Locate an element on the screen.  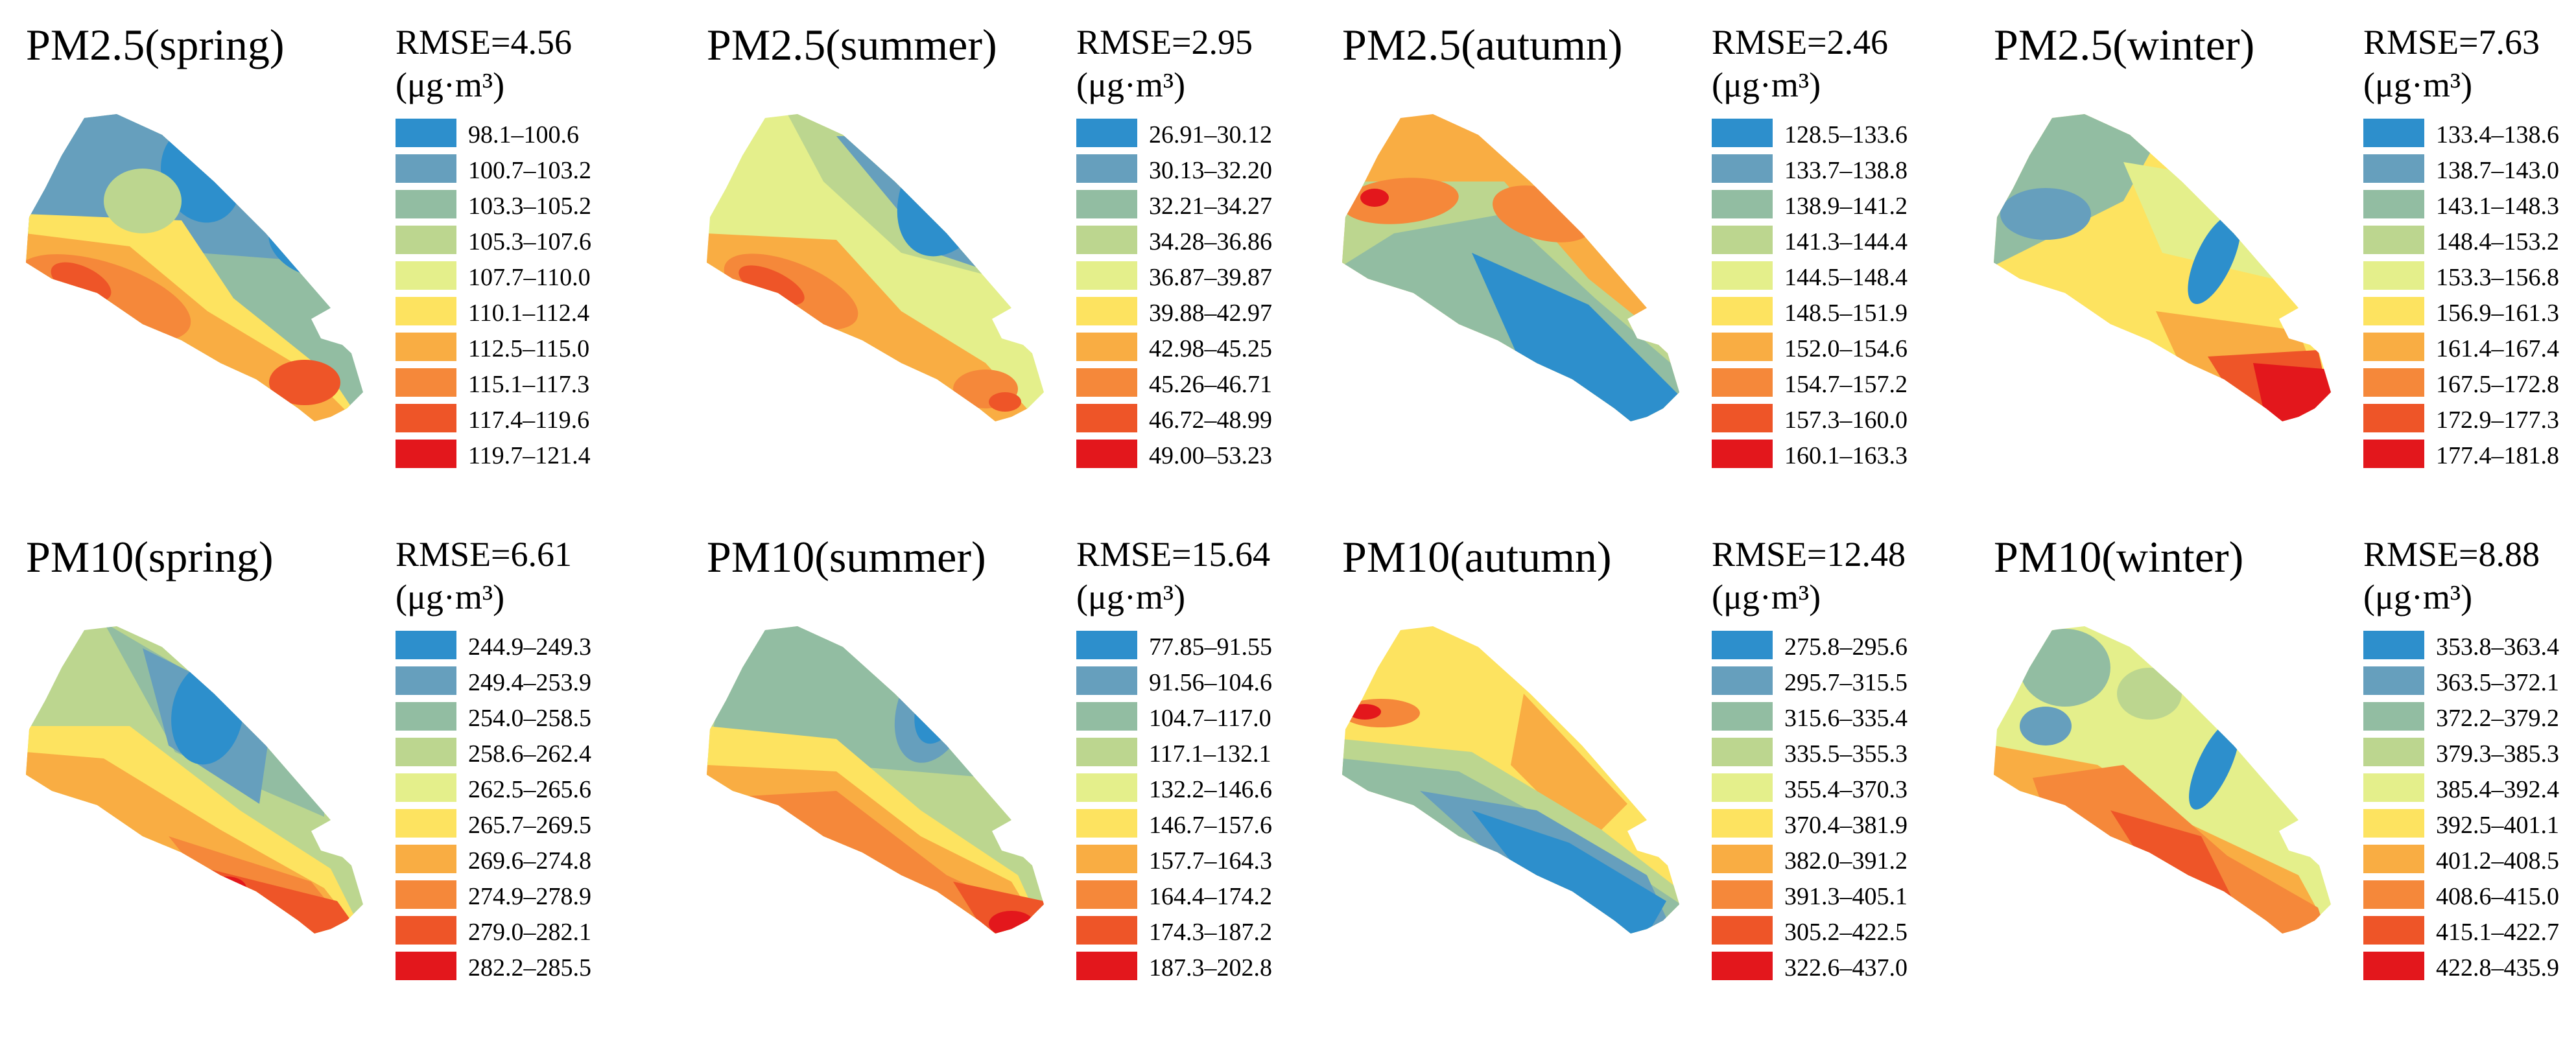
legend-label: 115.1–117.3 is located at coordinates (529, 385).